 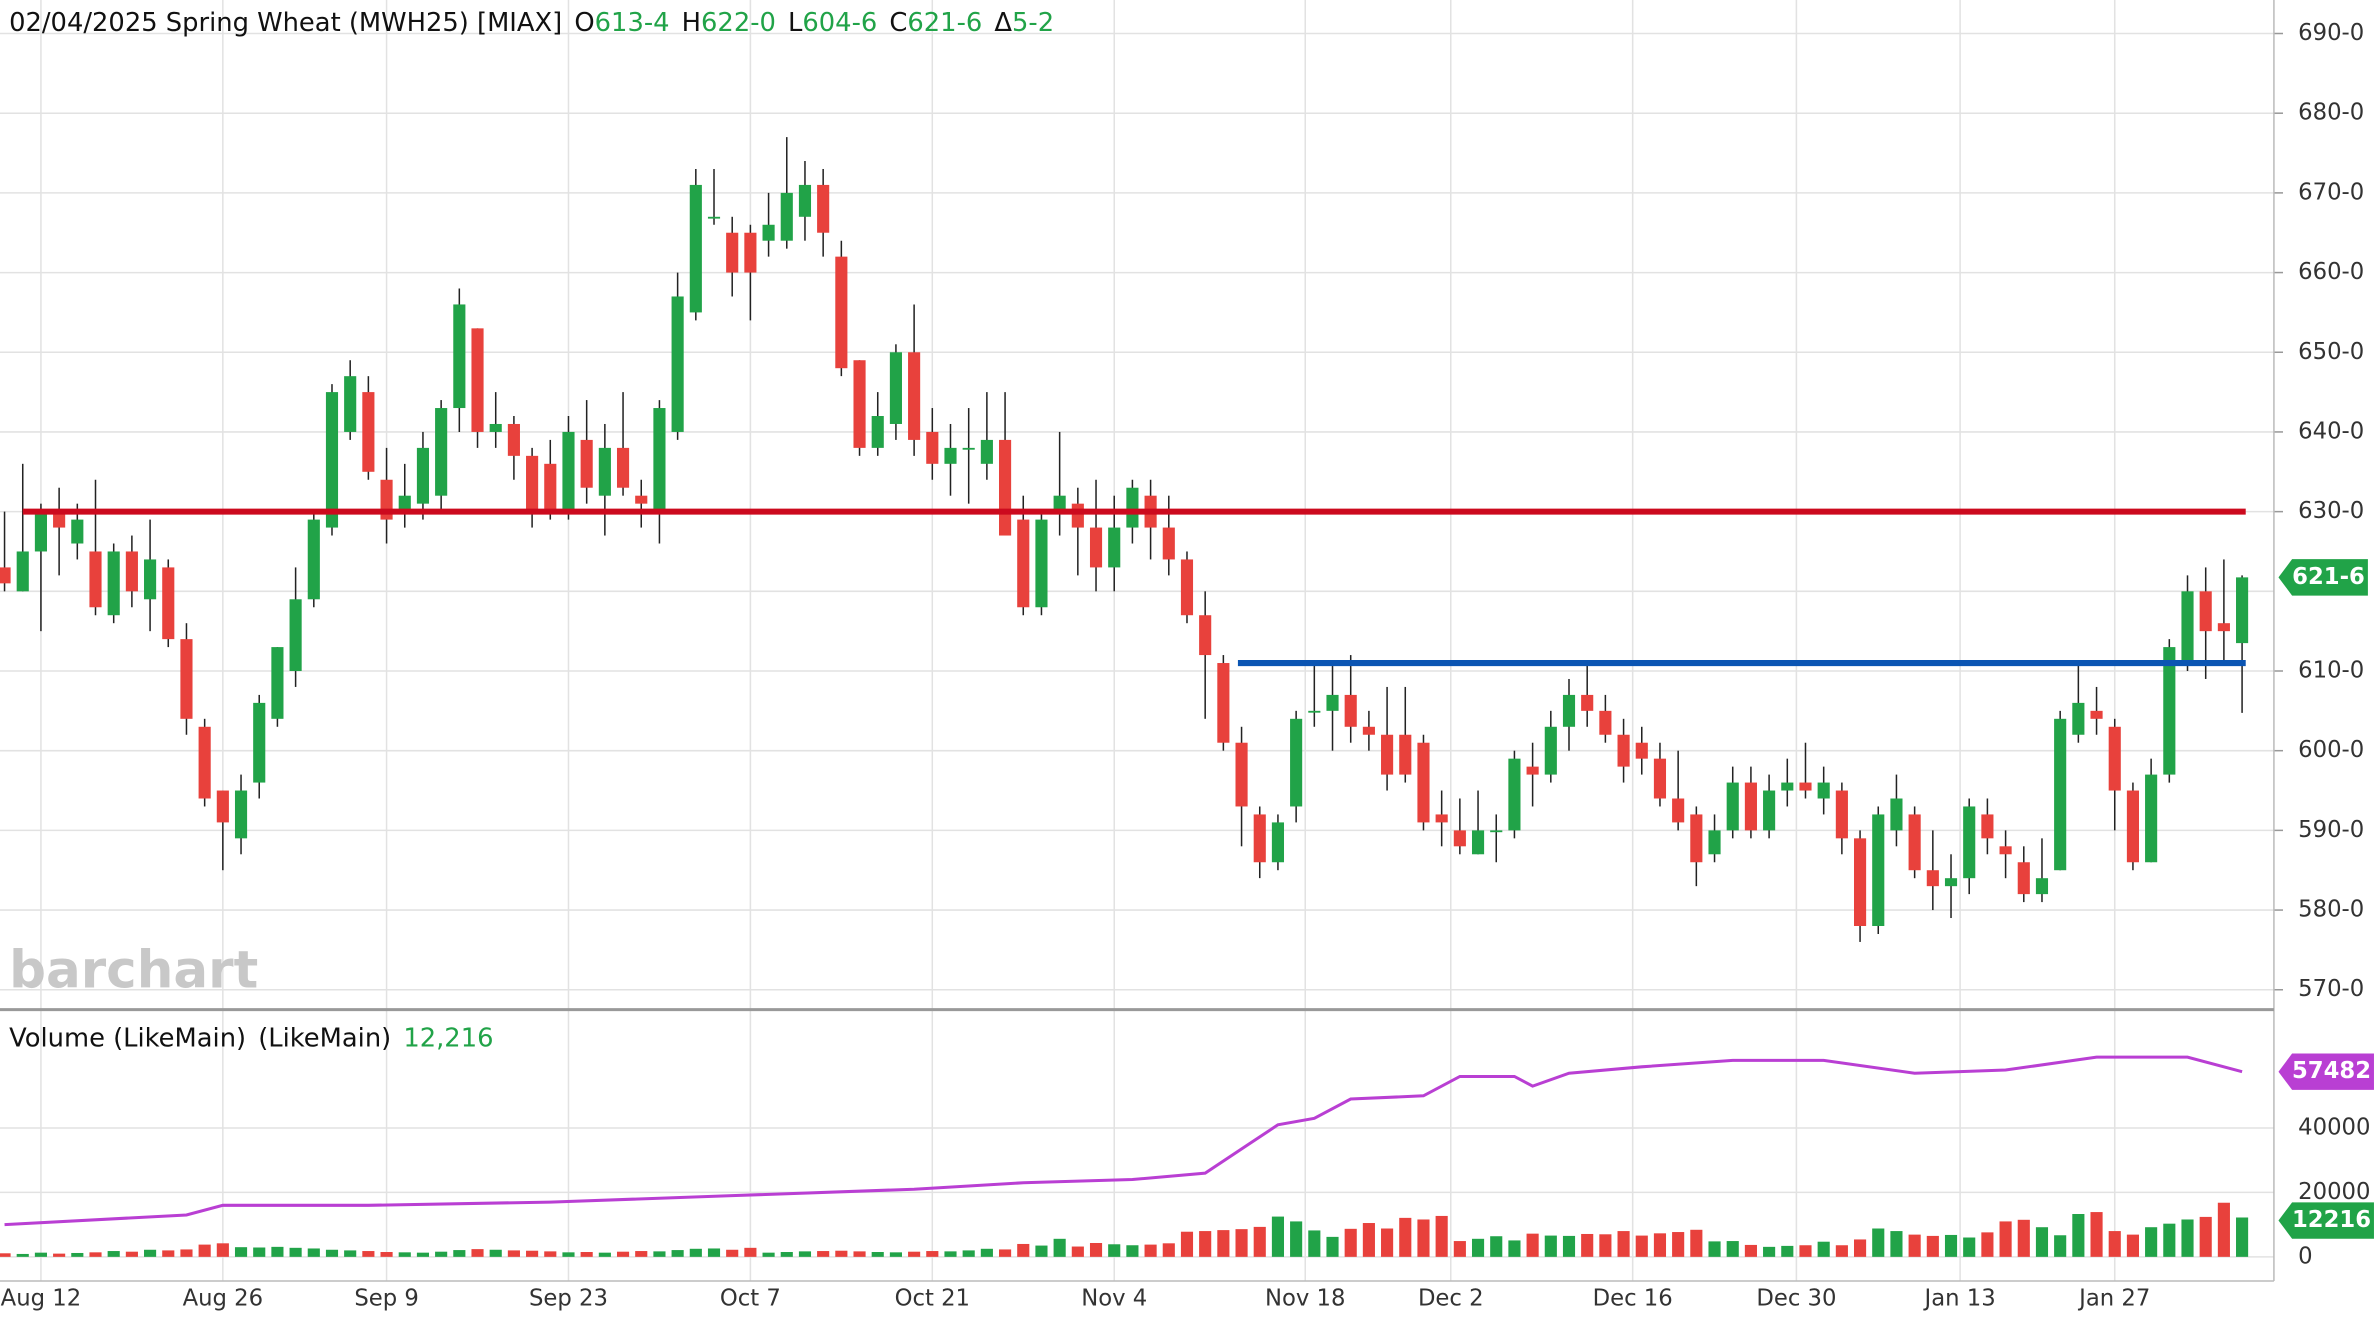 What do you see at coordinates (2331, 671) in the screenshot?
I see `y-tick-label: 610-0` at bounding box center [2331, 671].